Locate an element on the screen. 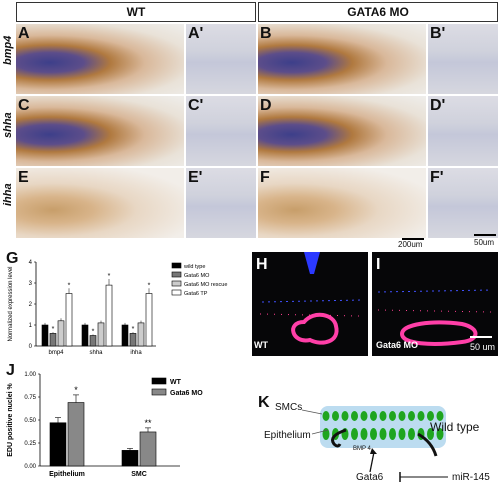 The width and height of the screenshot is (500, 491). g-y-axis-label: Normalized expression level is located at coordinates (11, 303).